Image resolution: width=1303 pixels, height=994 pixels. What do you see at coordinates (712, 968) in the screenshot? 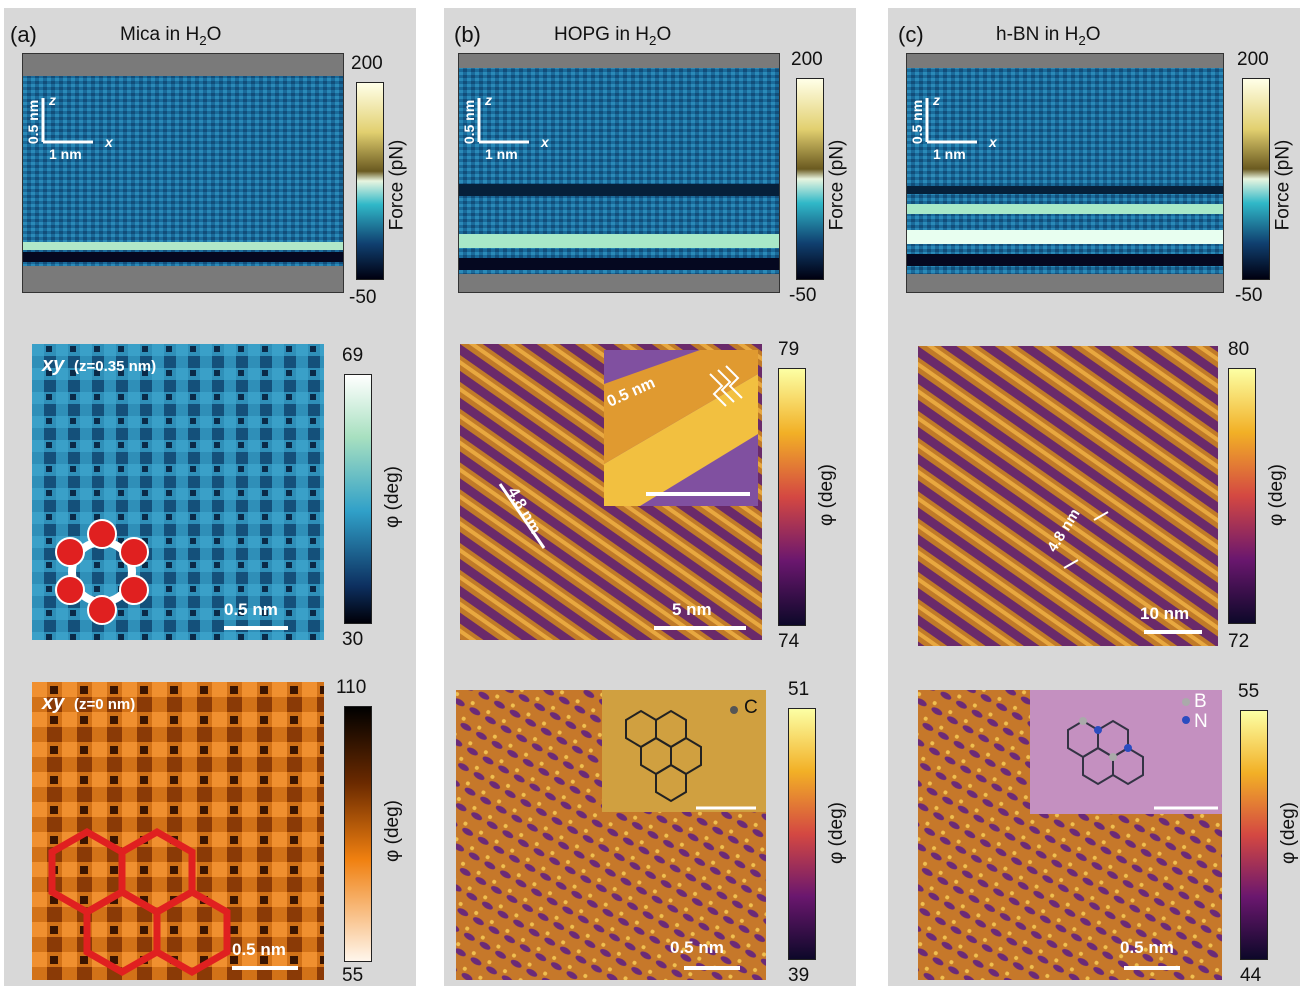
I see `scale-bar-b2` at bounding box center [712, 968].